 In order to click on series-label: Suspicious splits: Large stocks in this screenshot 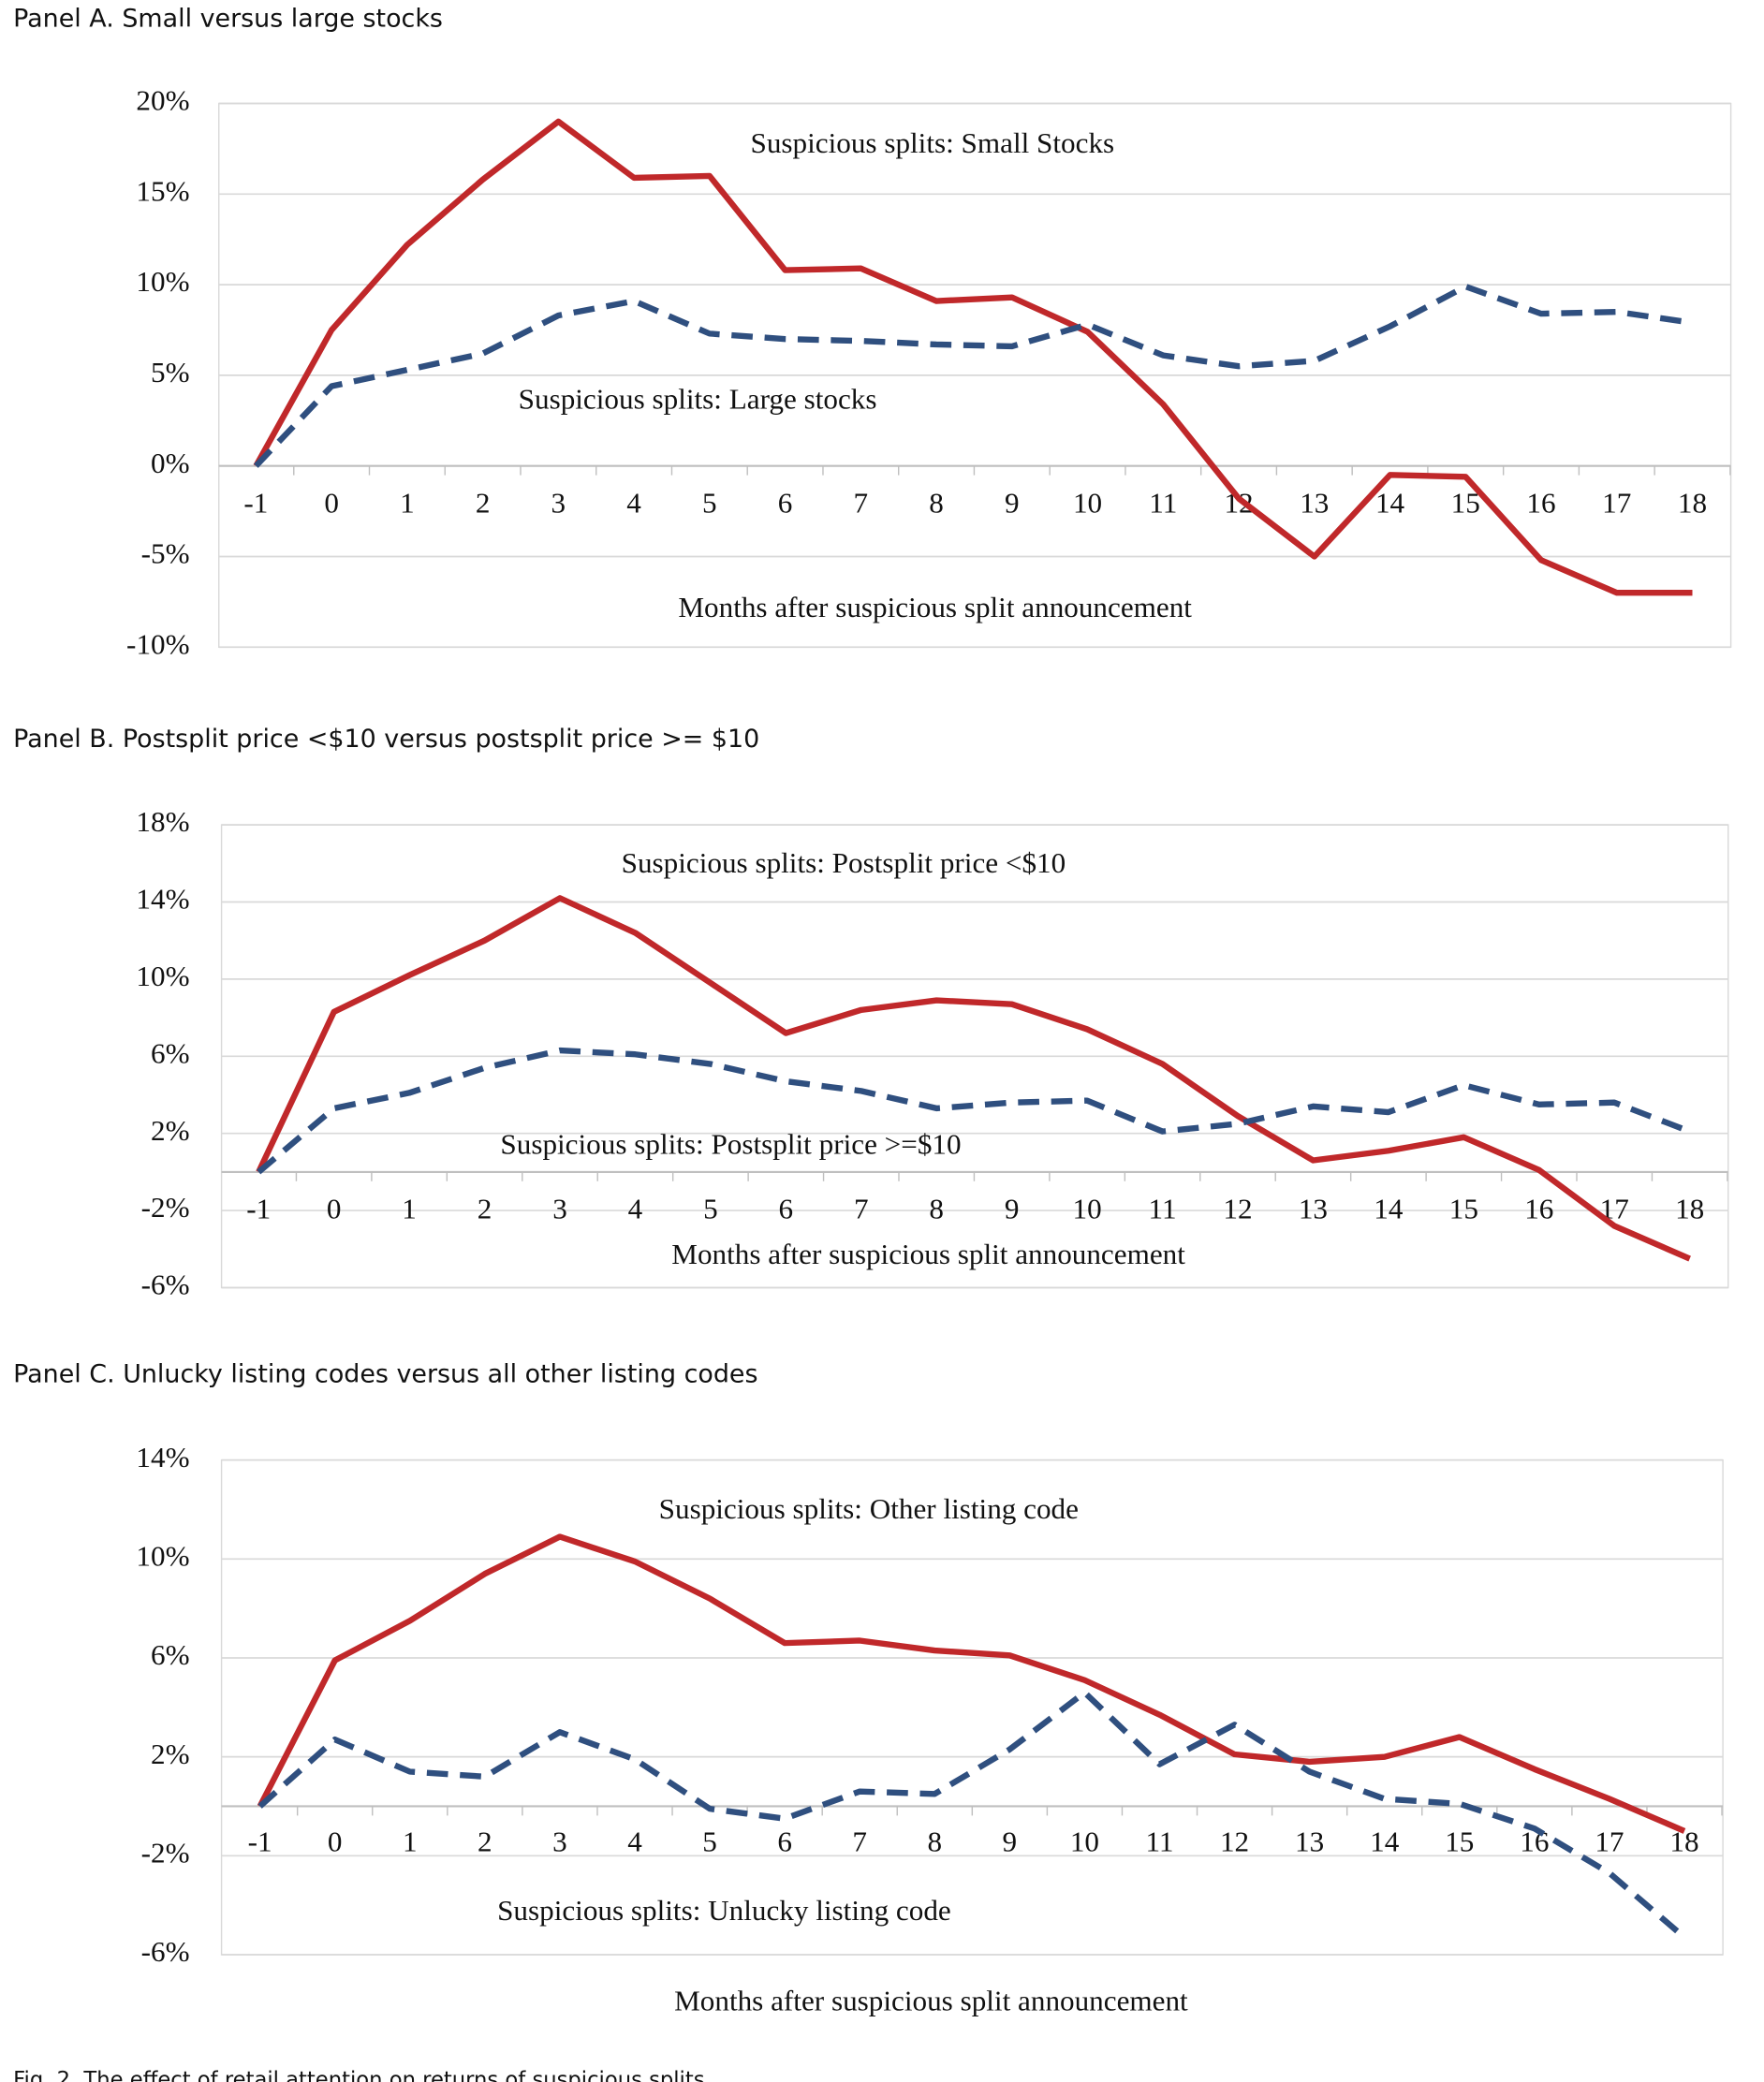, I will do `click(698, 398)`.